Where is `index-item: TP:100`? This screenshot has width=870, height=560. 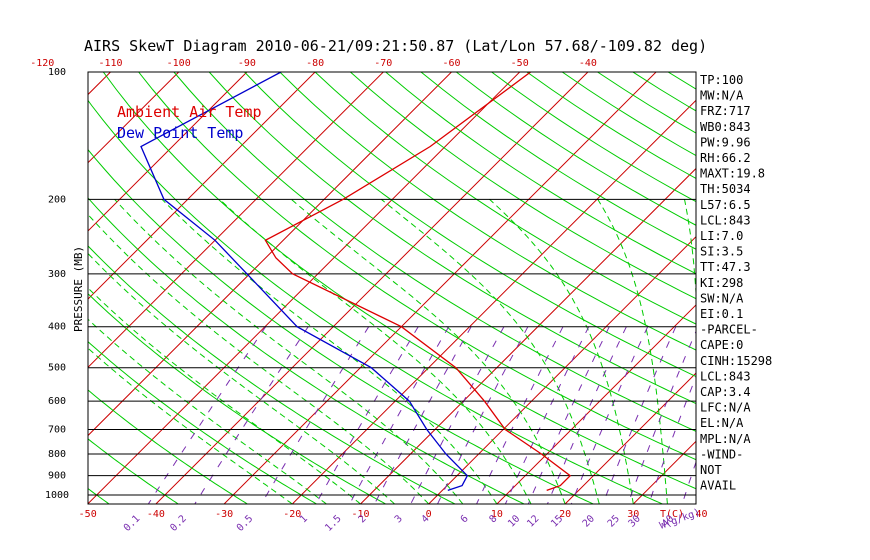
index-item: TP:100 is located at coordinates (721, 80).